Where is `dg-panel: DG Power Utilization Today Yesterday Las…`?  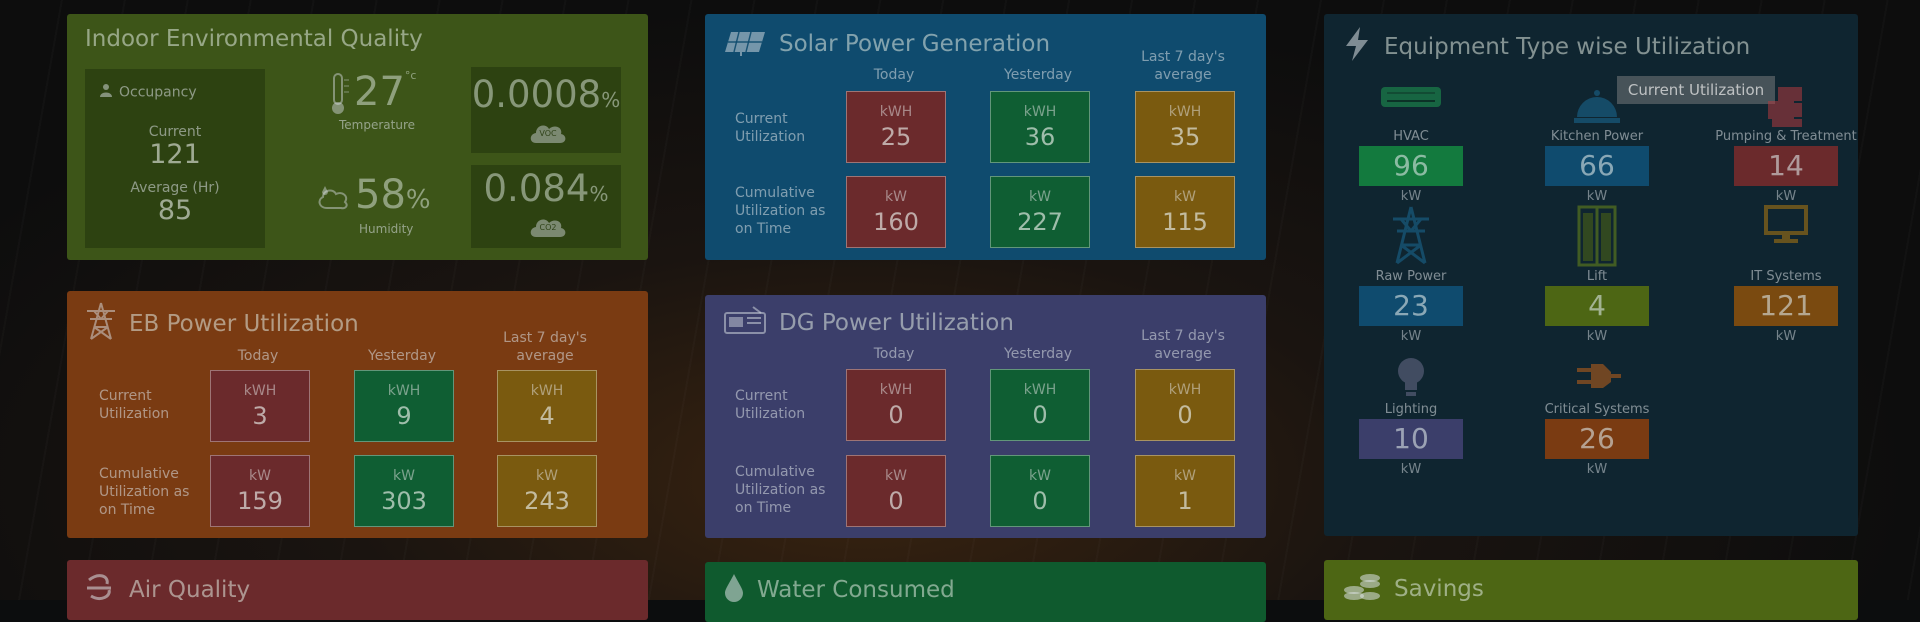
dg-panel: DG Power Utilization Today Yesterday Las… is located at coordinates (985, 416).